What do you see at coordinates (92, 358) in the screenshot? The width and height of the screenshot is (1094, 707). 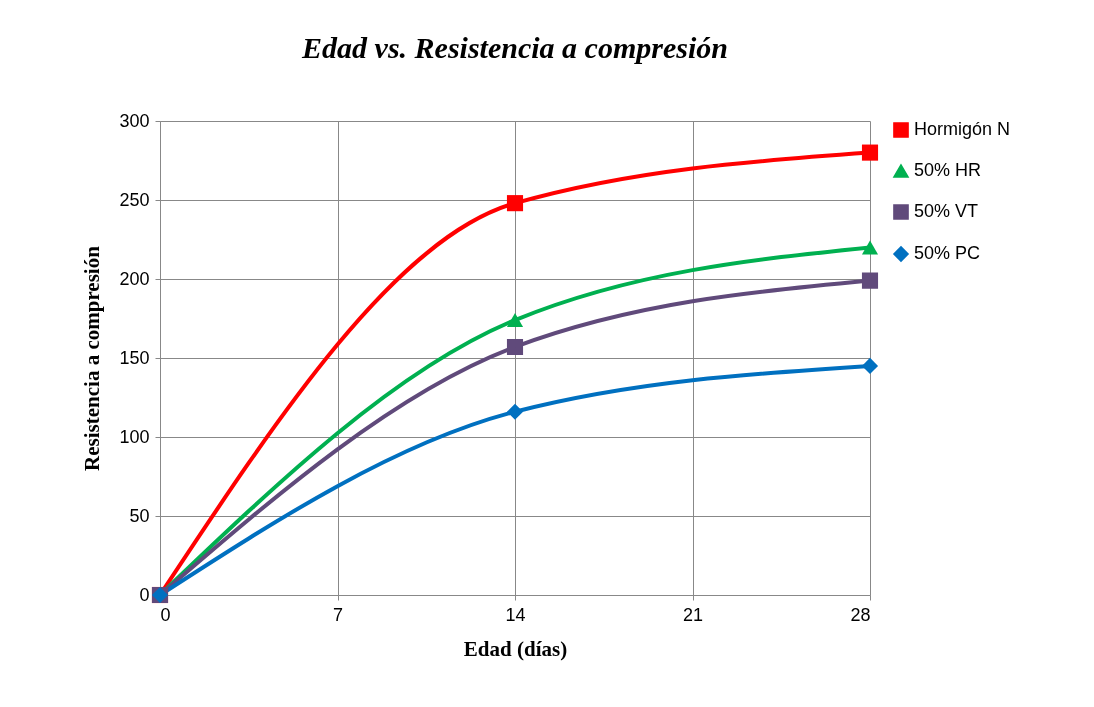 I see `y-axis-title: Resistencia a compresión` at bounding box center [92, 358].